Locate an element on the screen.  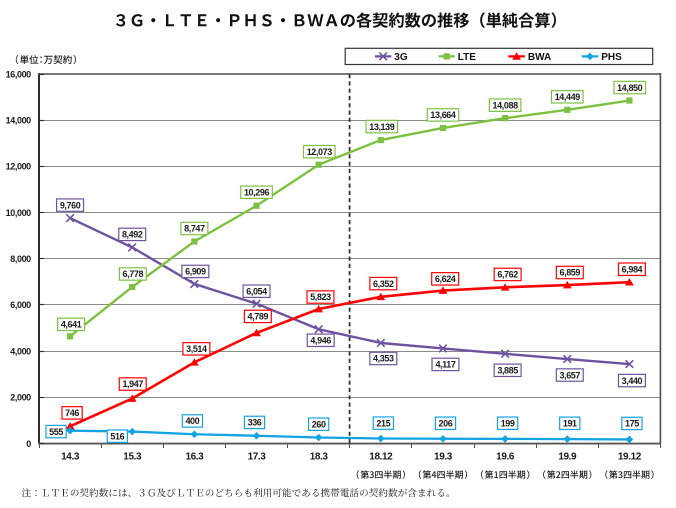
svg-text: 19.9 is located at coordinates (567, 456).